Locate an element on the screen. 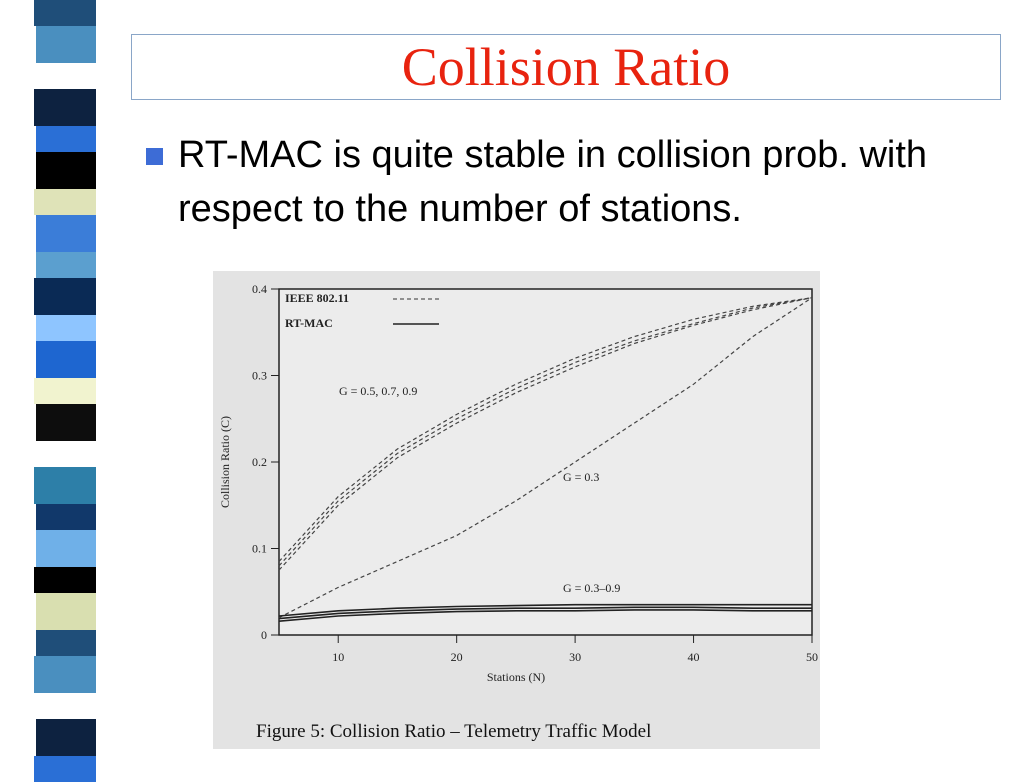 The width and height of the screenshot is (1024, 782). legend: IEEE 802.11 RT-MAC is located at coordinates (362, 310).